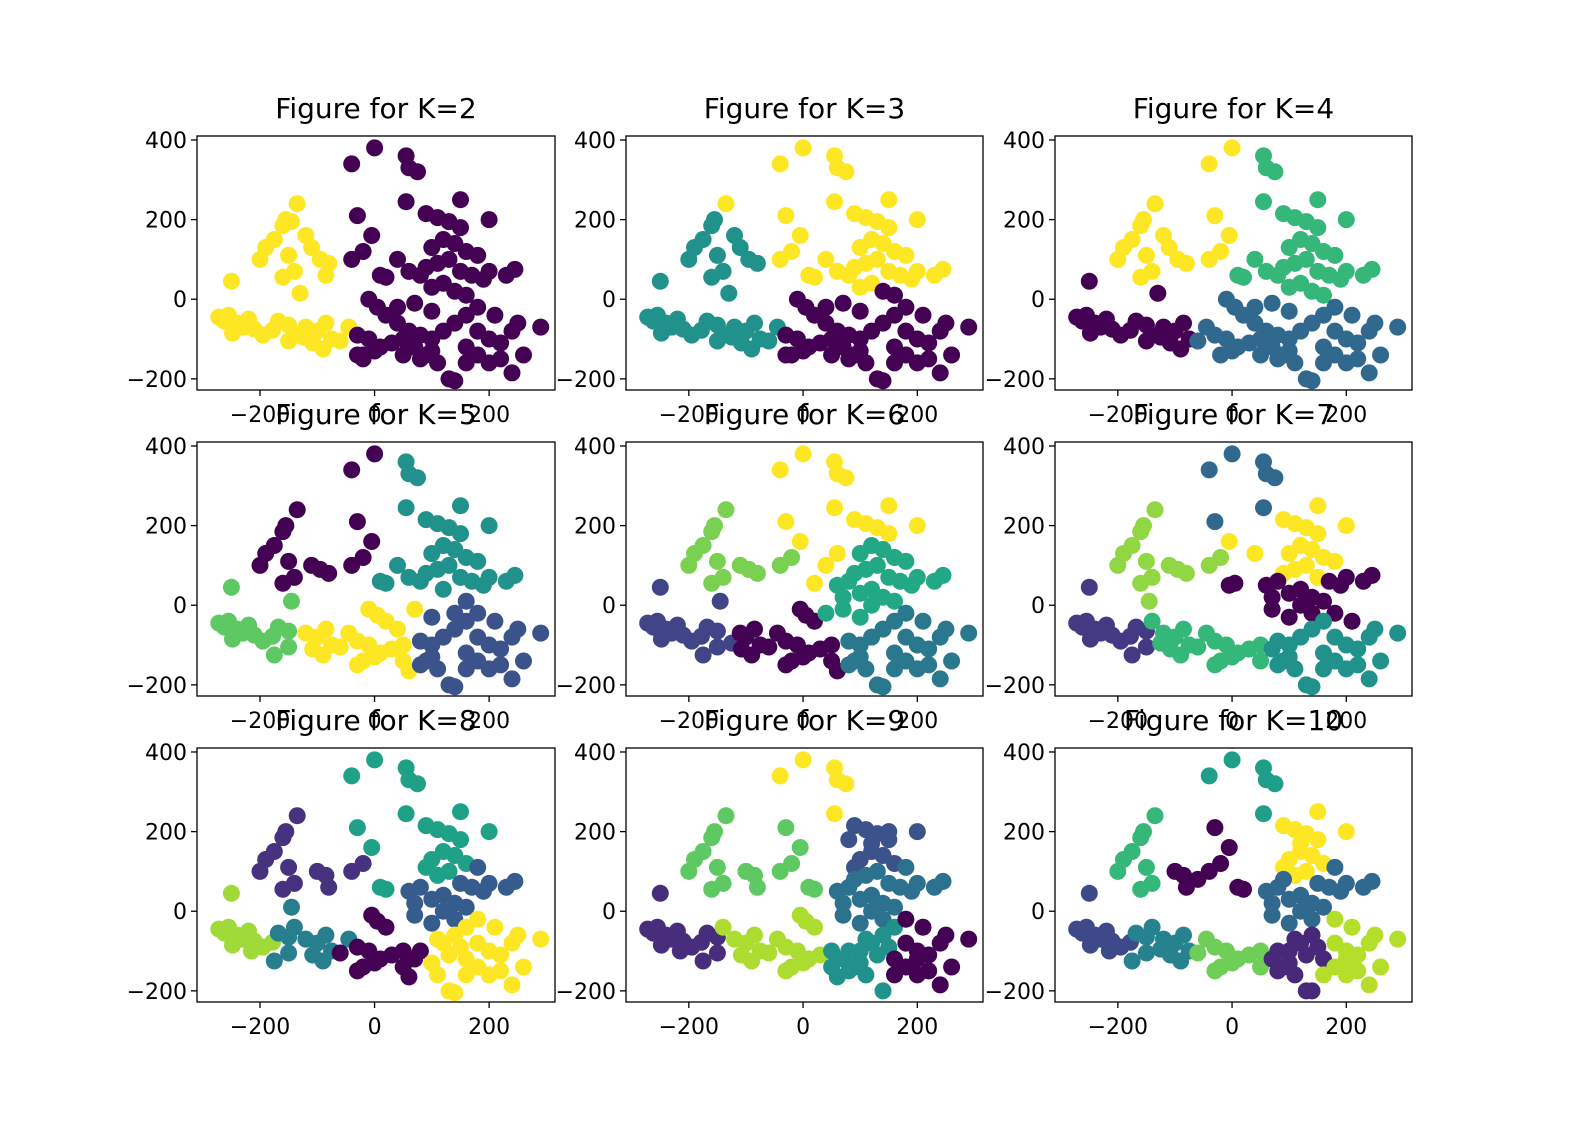  Describe the element at coordinates (804, 720) in the screenshot. I see `subplot-title: Figure for K=9` at that location.